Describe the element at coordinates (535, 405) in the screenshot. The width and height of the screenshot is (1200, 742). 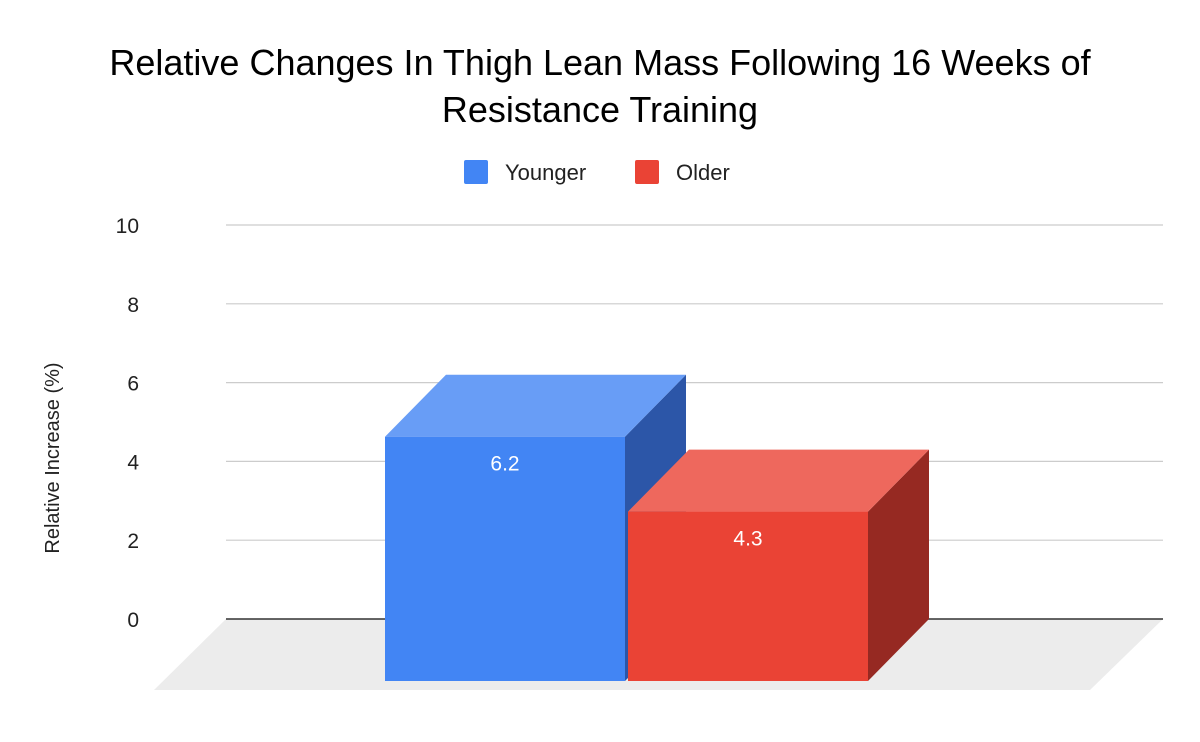
I see `bar-top-younger` at that location.